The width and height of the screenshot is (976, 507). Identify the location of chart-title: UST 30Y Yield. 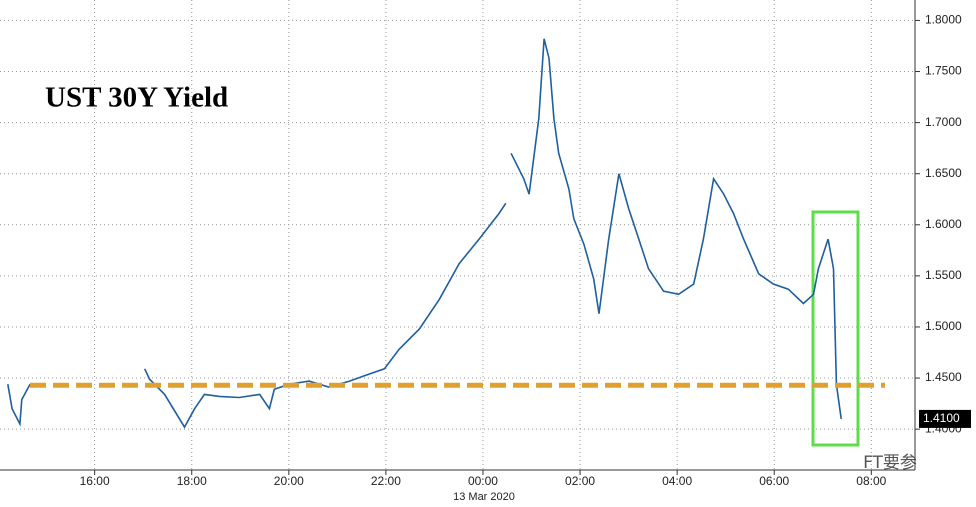
(136, 98).